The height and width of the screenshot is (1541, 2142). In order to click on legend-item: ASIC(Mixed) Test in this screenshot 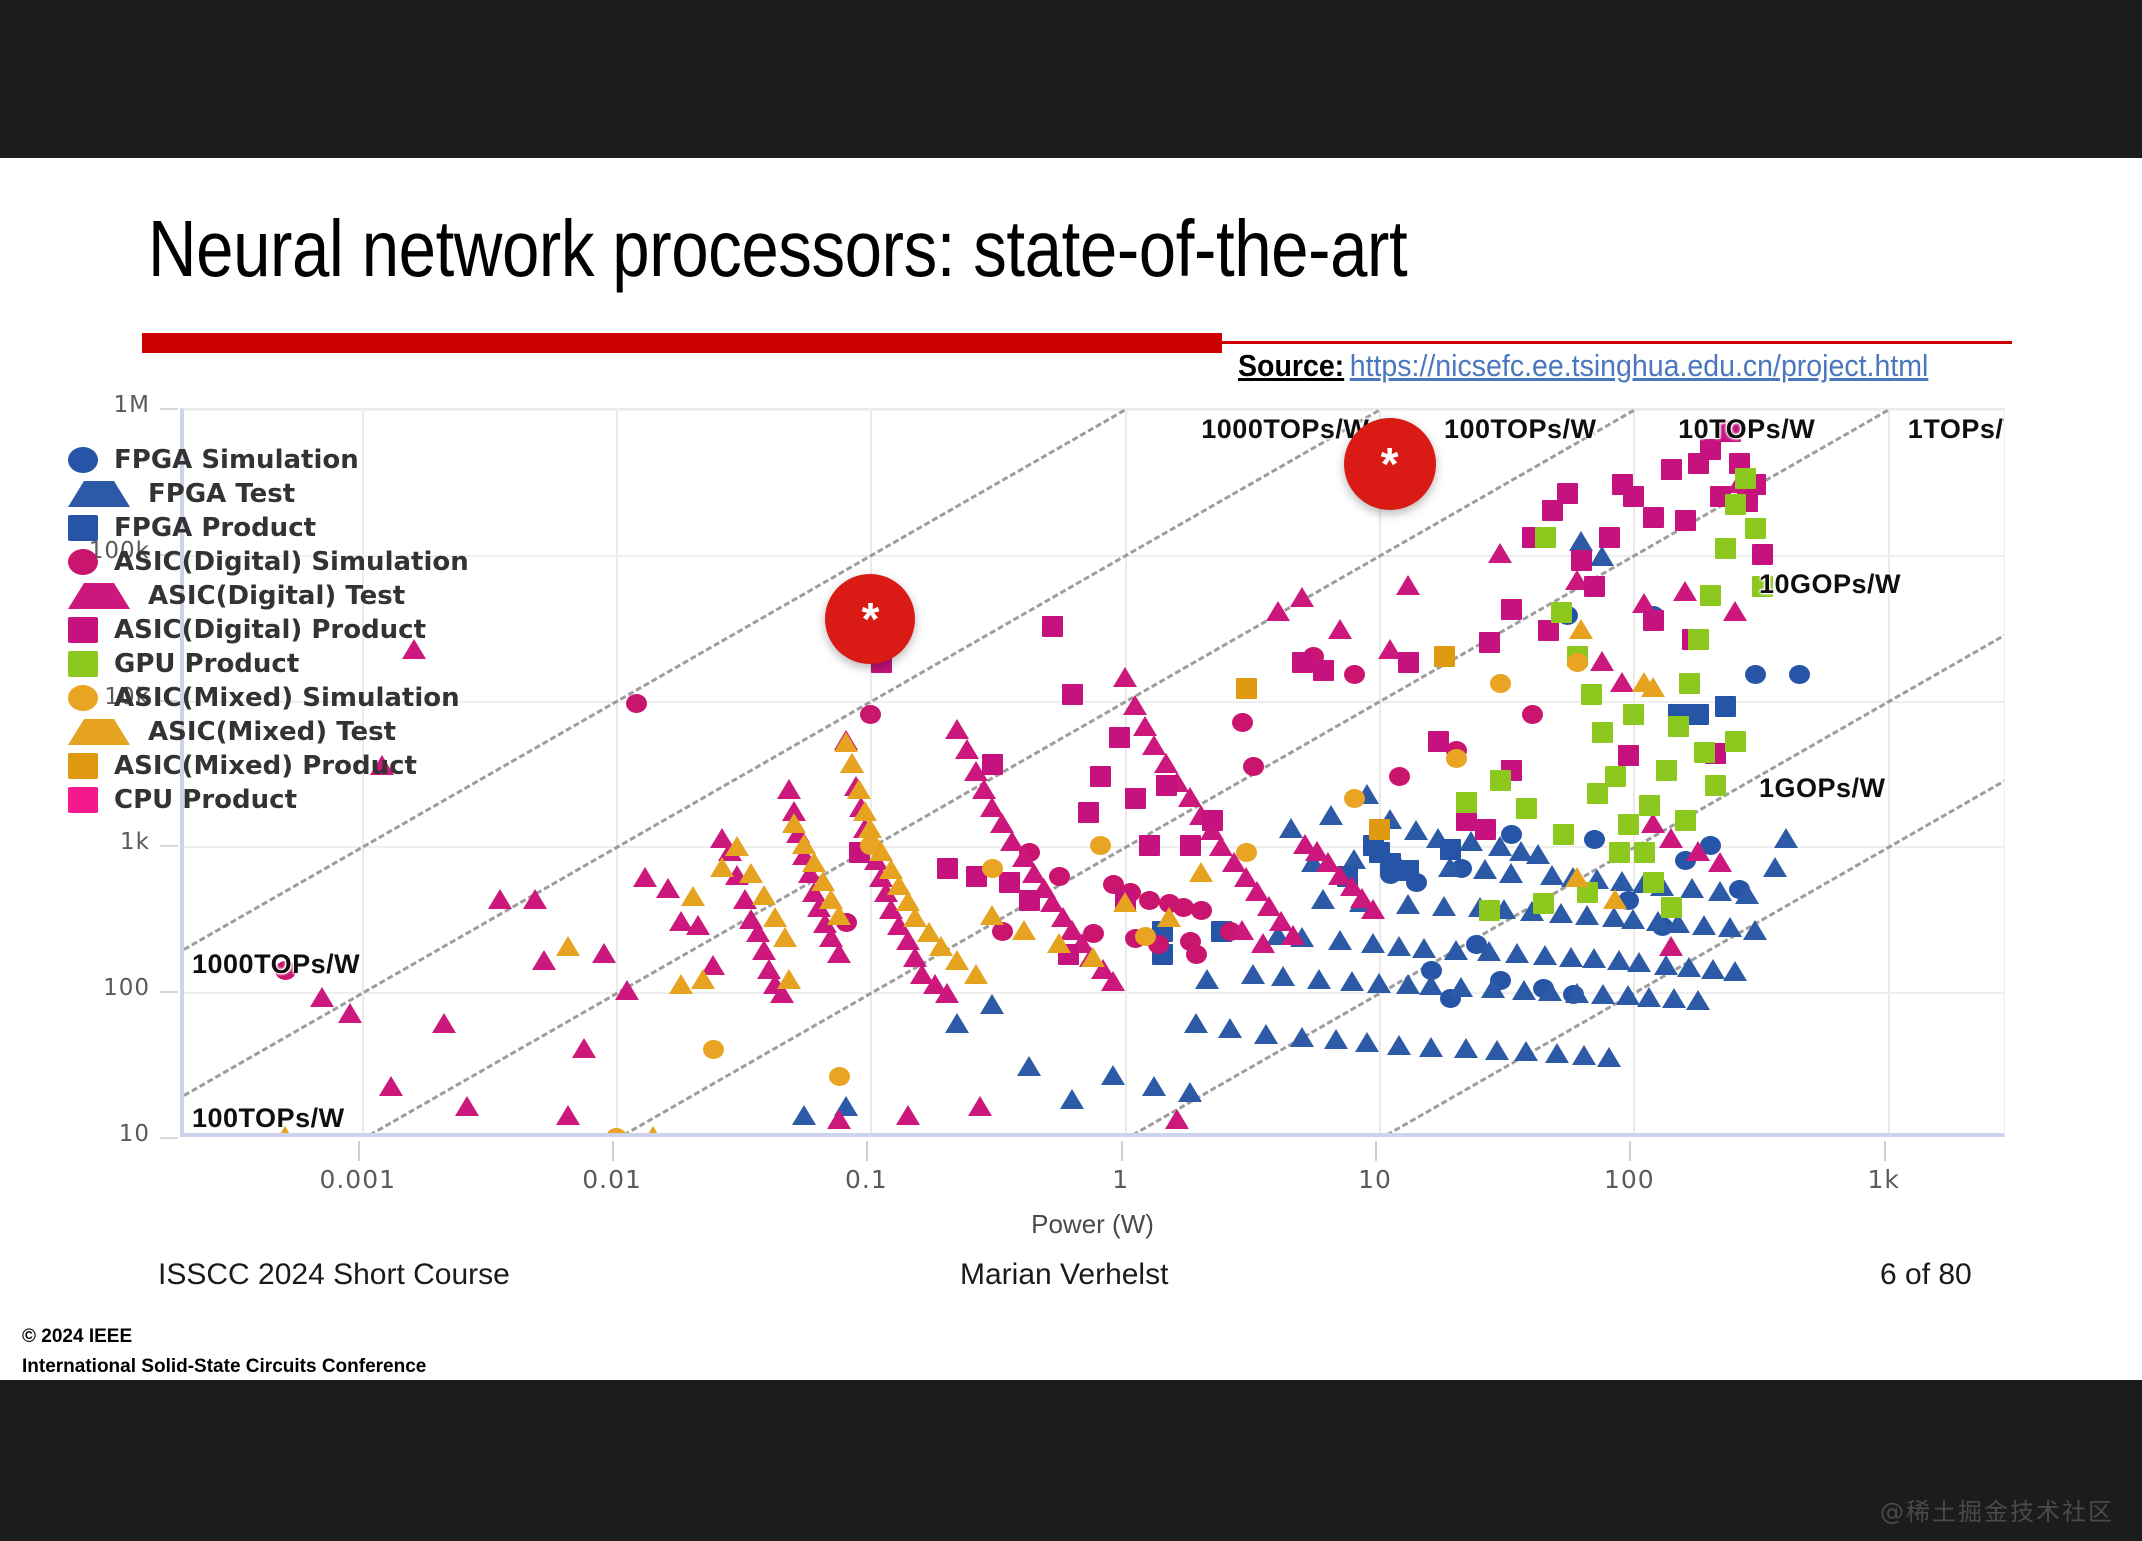, I will do `click(268, 732)`.